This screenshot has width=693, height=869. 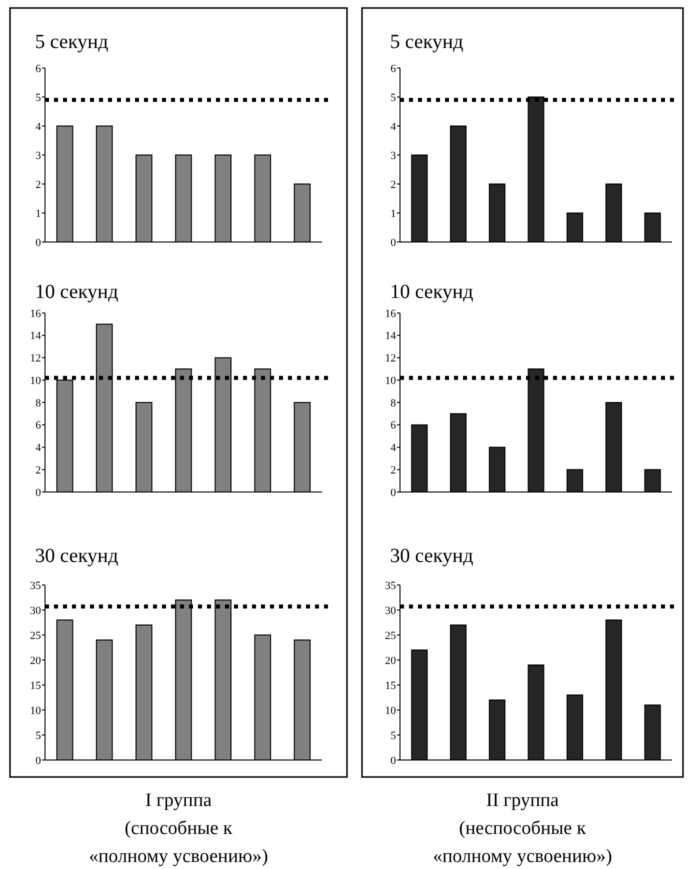 I want to click on x-axis-title: II группа (неспособные к «полному усвоению»), so click(x=522, y=828).